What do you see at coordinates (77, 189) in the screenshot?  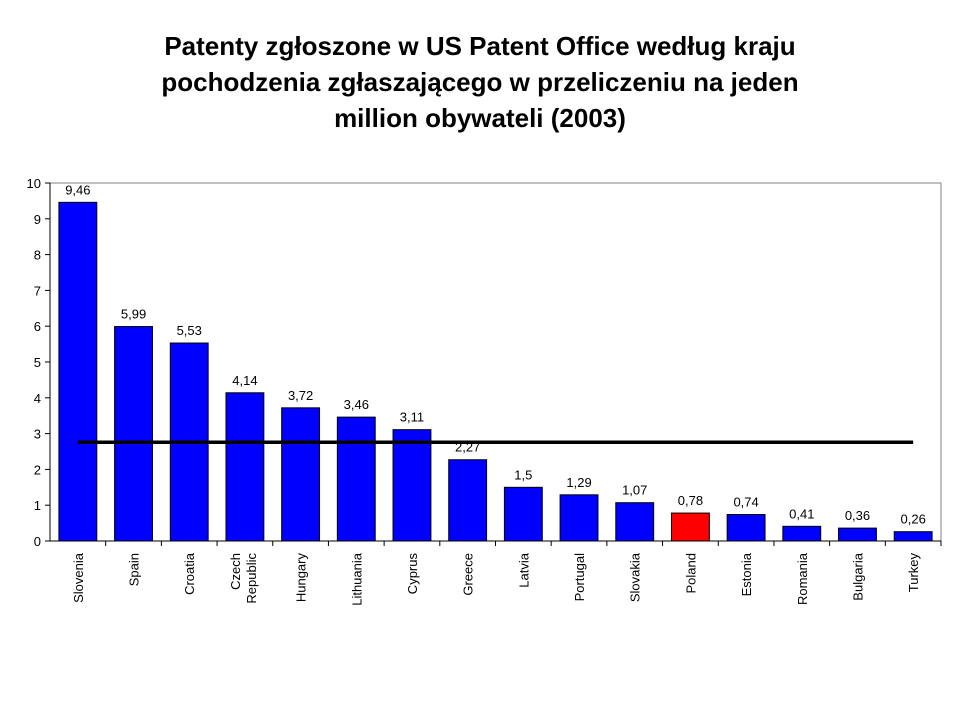 I see `data-label: 9,46` at bounding box center [77, 189].